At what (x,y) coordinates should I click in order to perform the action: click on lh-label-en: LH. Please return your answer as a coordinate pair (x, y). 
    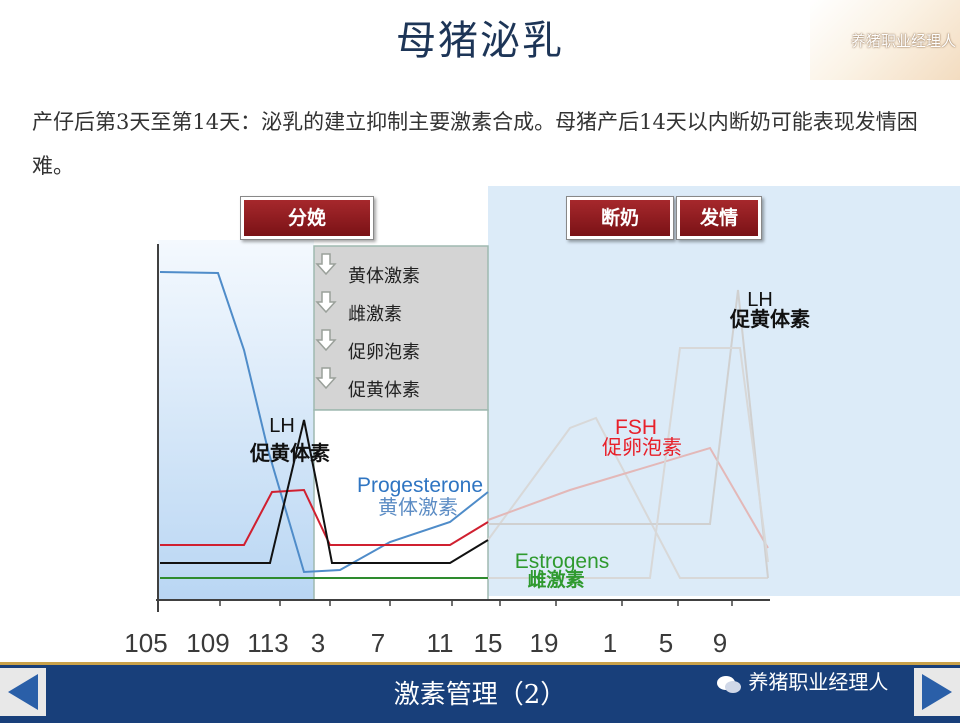
    Looking at the image, I should click on (282, 426).